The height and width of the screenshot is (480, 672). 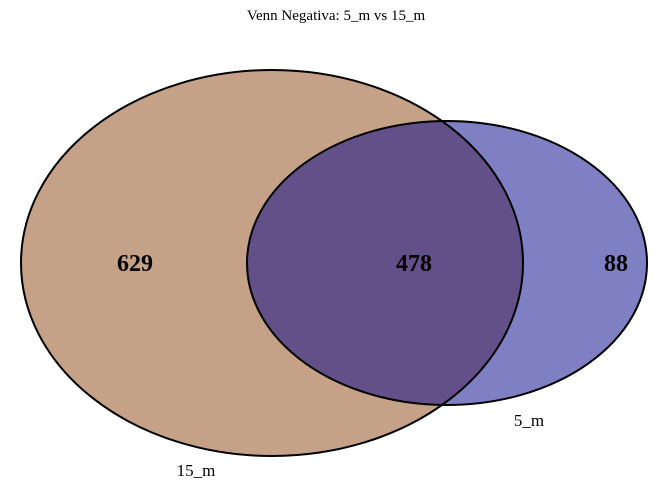 I want to click on count-5m-only: 88, so click(x=616, y=264).